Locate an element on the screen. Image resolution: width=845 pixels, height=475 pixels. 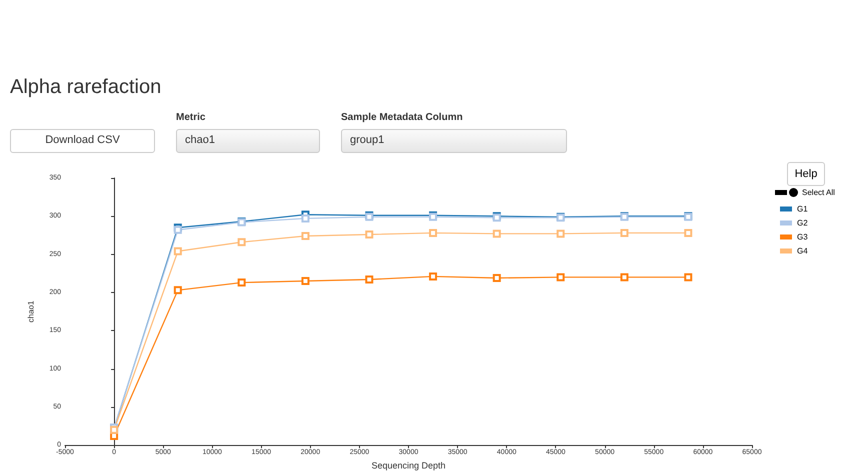
text: chao1 is located at coordinates (248, 141).